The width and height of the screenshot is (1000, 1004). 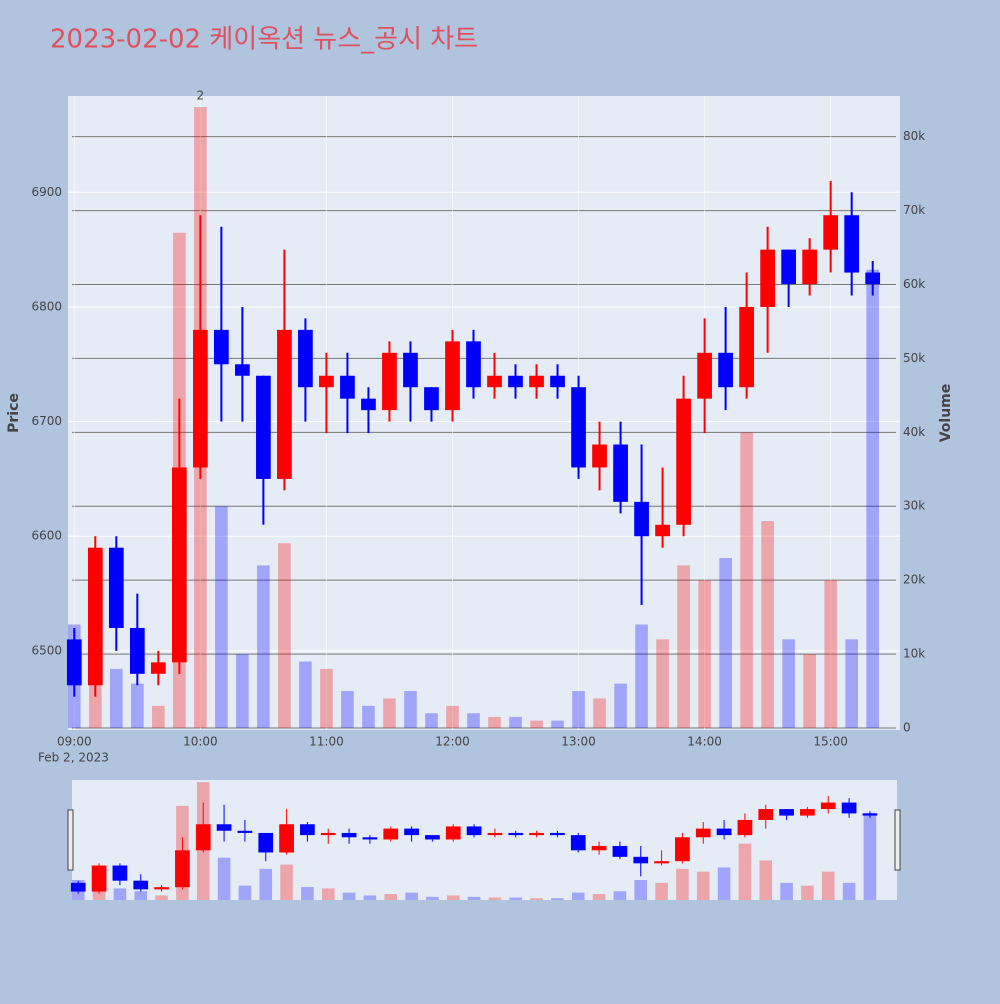 I want to click on y-tick-label: 6500, so click(x=46, y=650).